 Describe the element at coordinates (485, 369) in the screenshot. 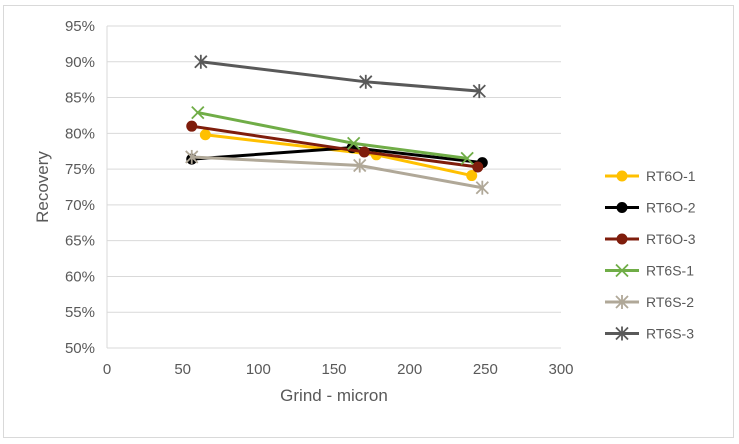

I see `x-tick-label: 250` at that location.